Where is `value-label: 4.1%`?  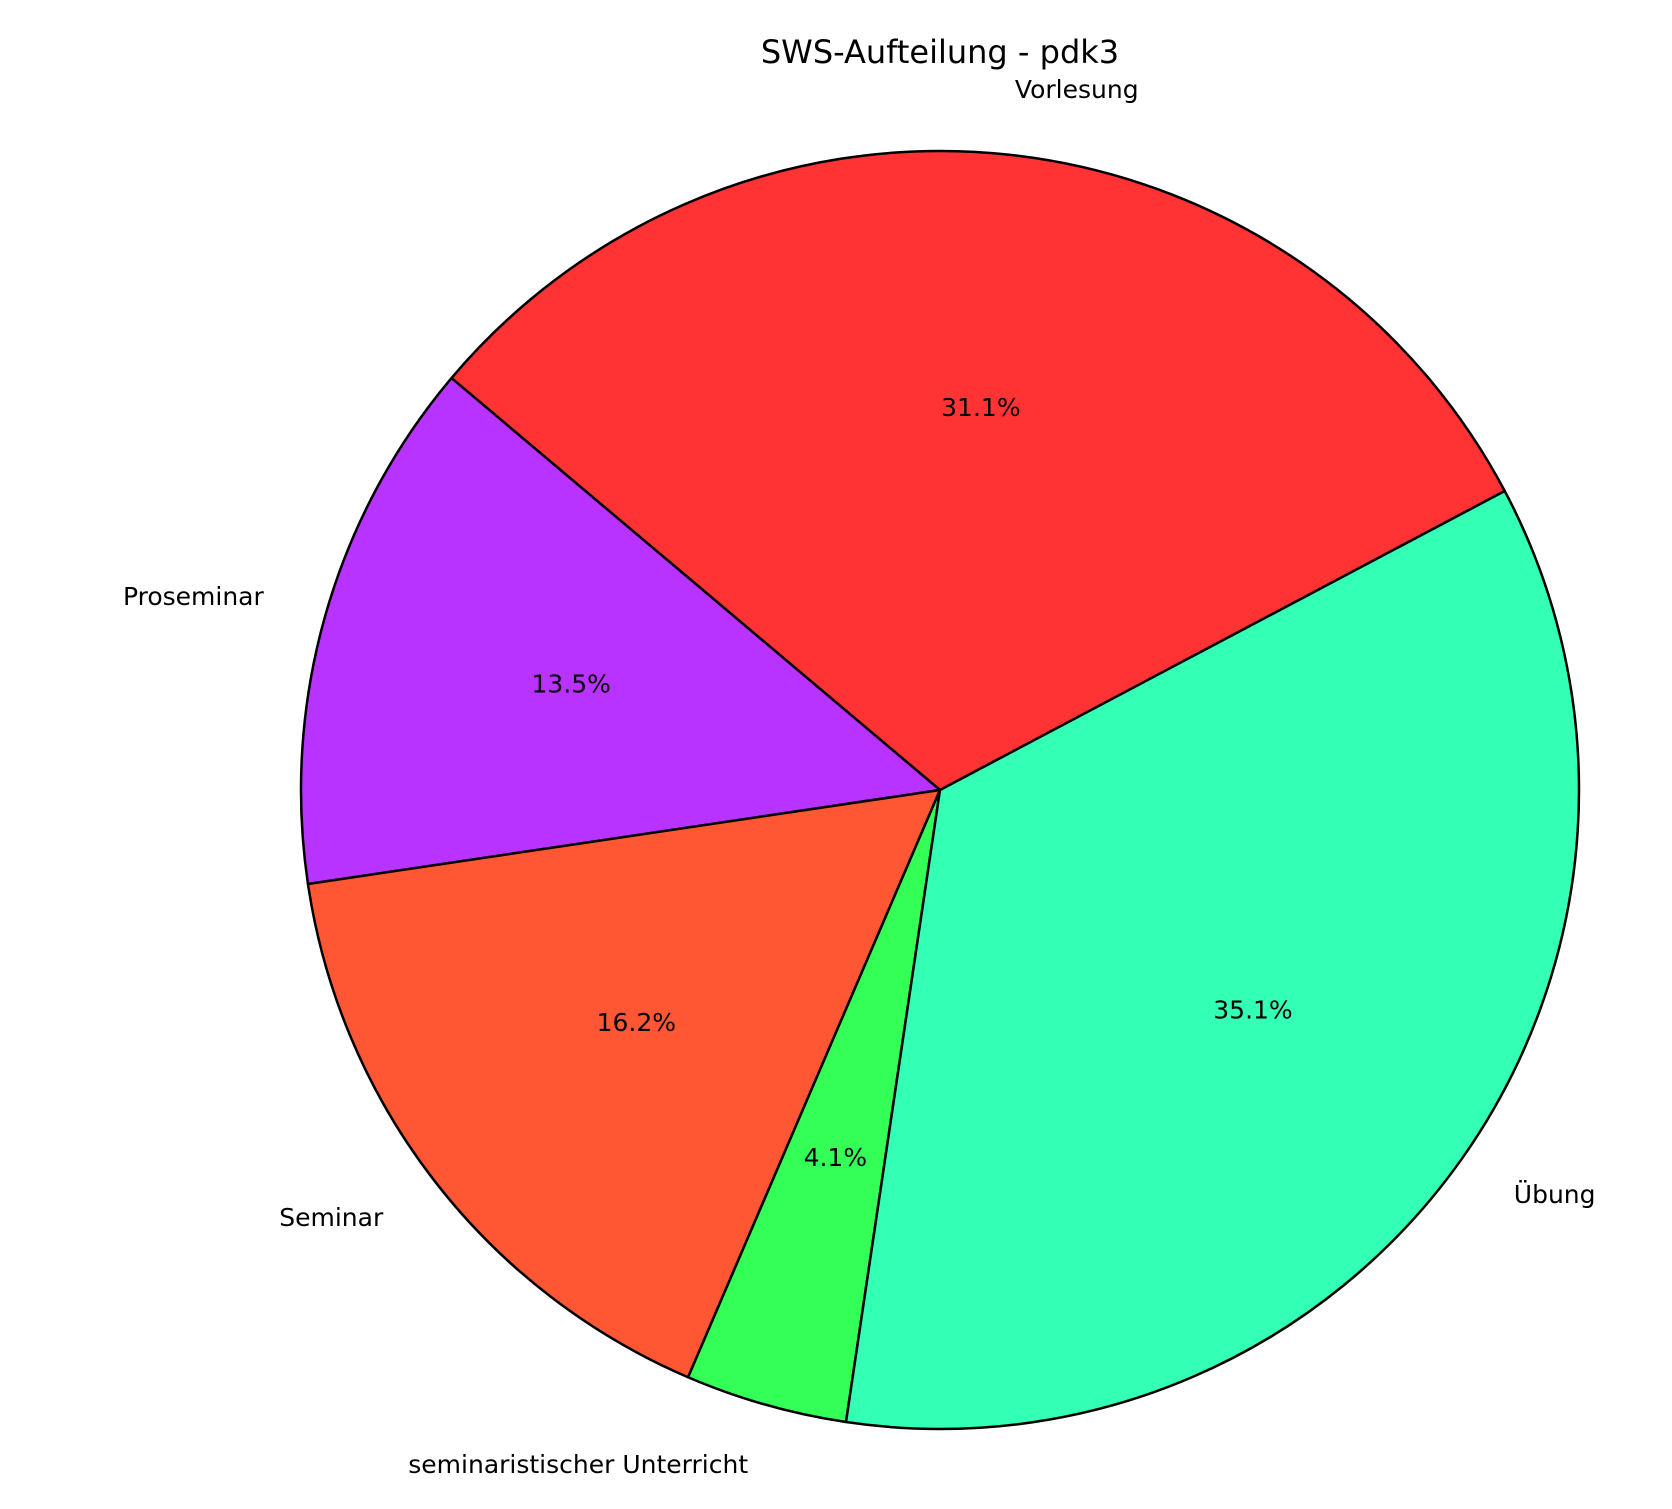
value-label: 4.1% is located at coordinates (836, 1157).